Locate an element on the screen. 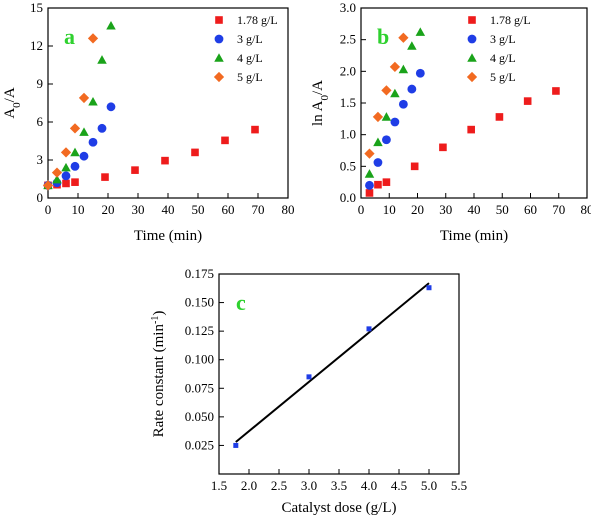 The height and width of the screenshot is (519, 591). y-tick-label: 2.5 is located at coordinates (348, 39).